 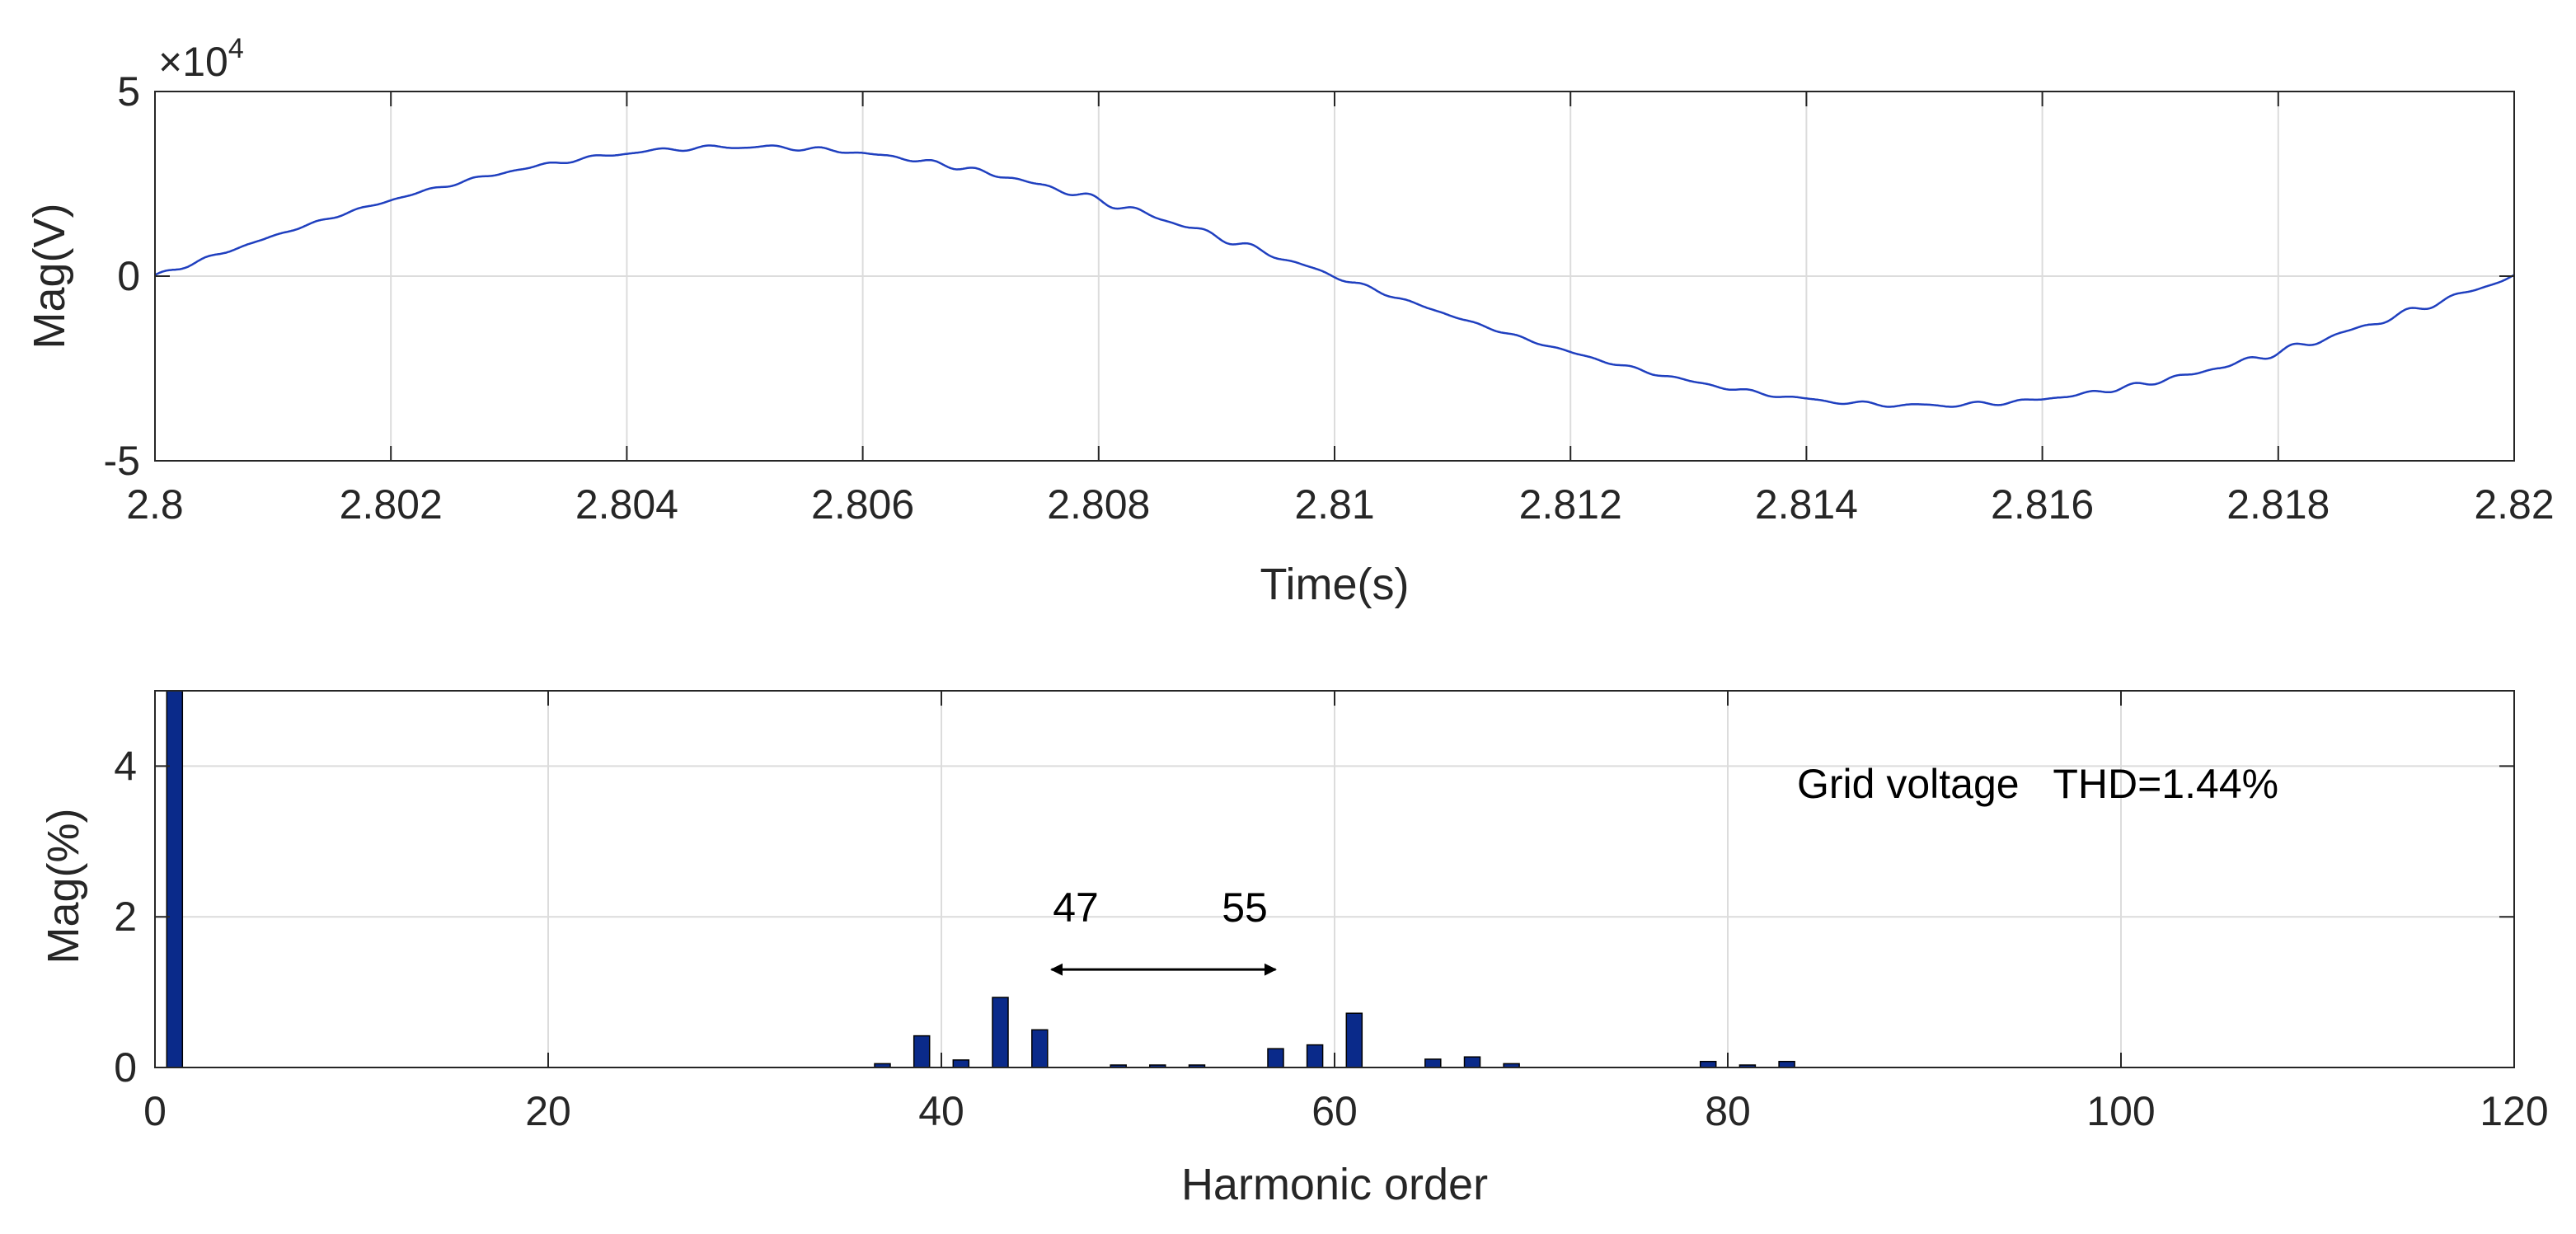 I want to click on spectrum-x-tick-labels: 0 20 40 60 80 100 120, so click(x=1346, y=1111).